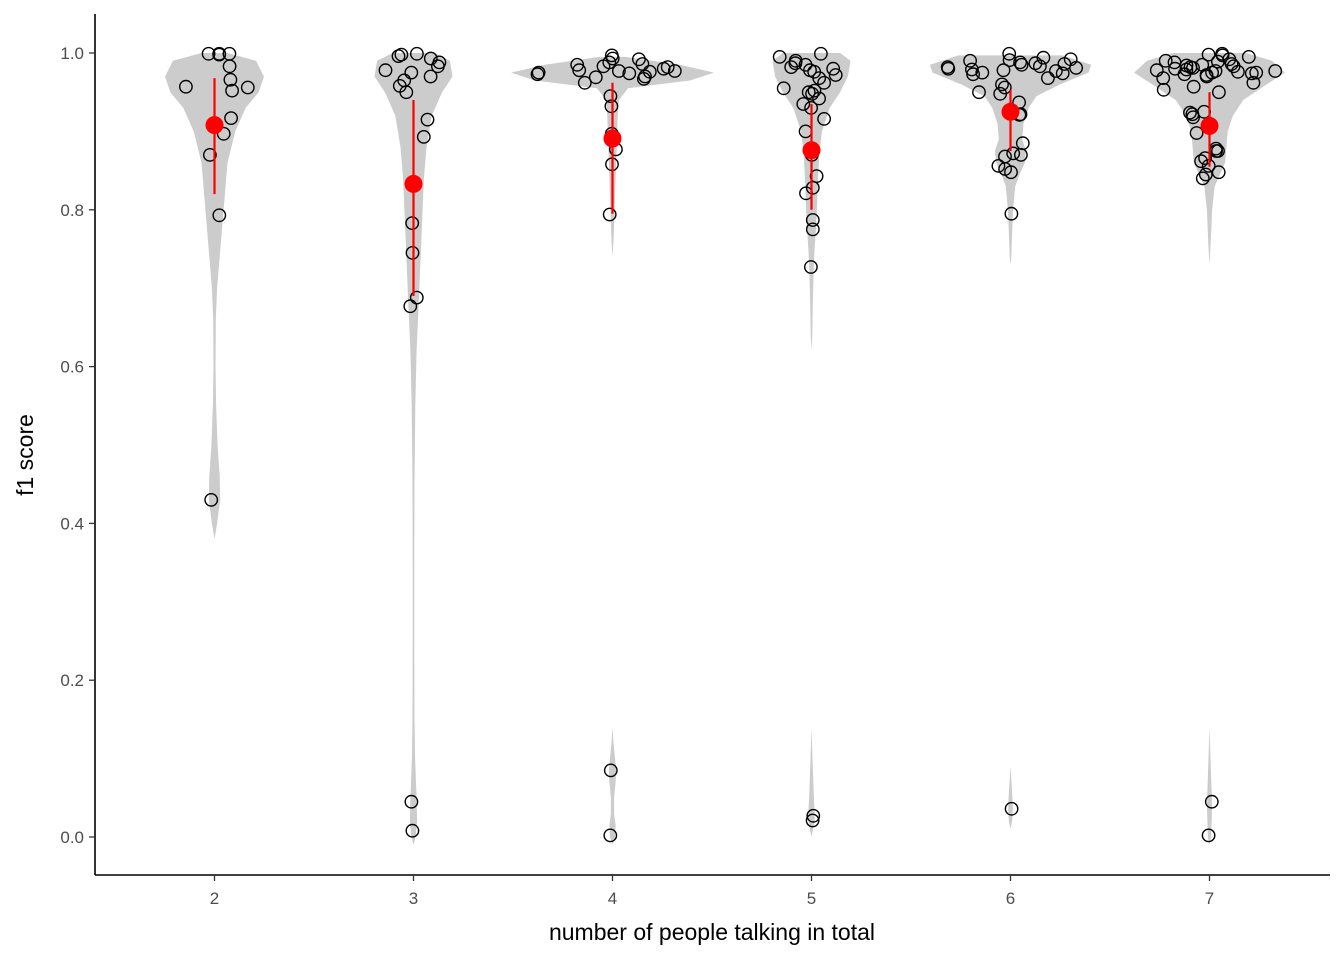 The image size is (1344, 960). I want to click on x-tick-label: 6, so click(1010, 898).